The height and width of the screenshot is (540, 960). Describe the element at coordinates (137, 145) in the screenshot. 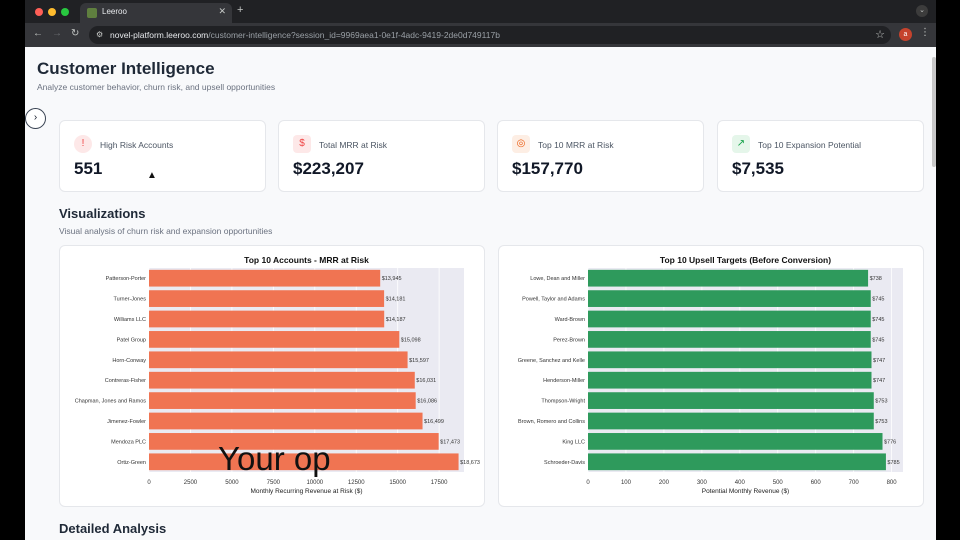

I see `kpi-label: High Risk Accounts` at that location.